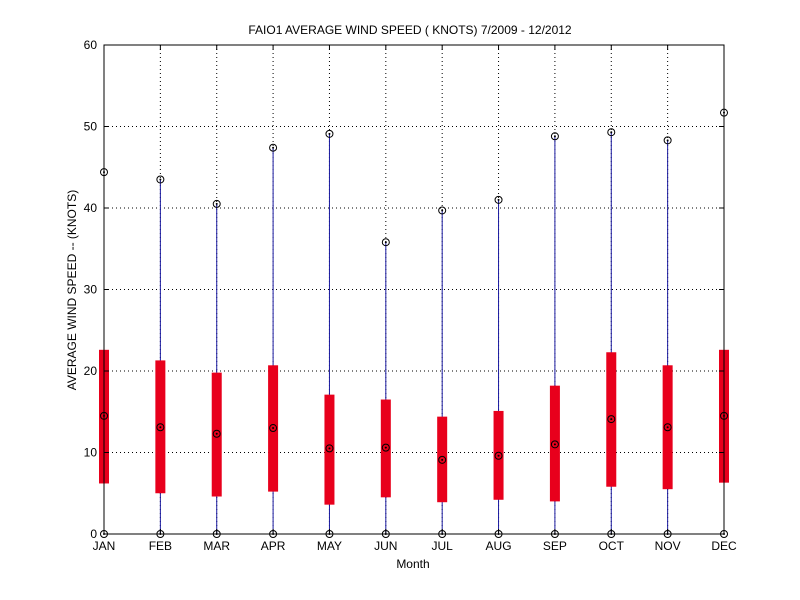 This screenshot has width=800, height=600. I want to click on median-marker-dot-mar, so click(216, 433).